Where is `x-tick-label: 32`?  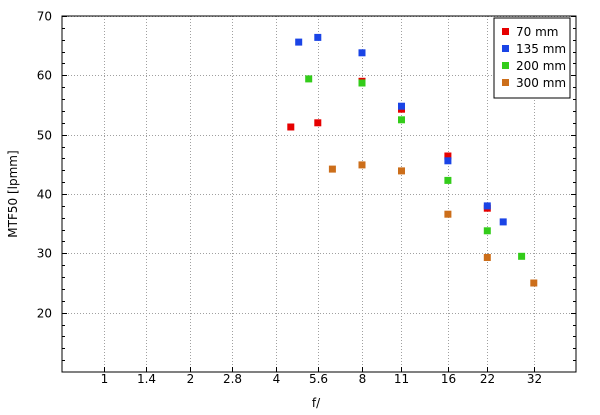 x-tick-label: 32 is located at coordinates (534, 379).